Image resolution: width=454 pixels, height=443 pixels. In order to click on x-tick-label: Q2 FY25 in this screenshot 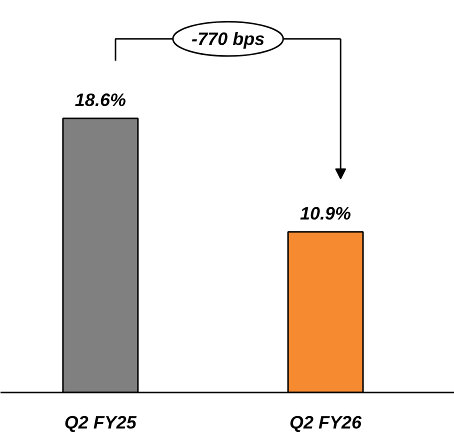, I will do `click(101, 422)`.